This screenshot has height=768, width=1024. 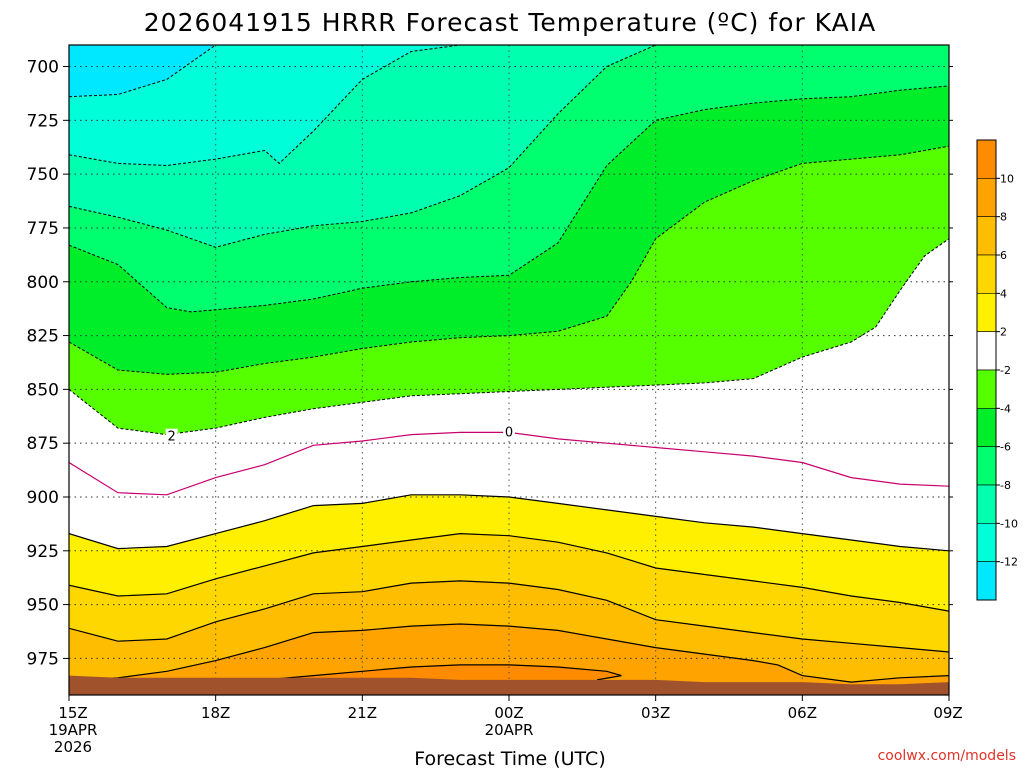 I want to click on colorbar-label: 6, so click(x=1003, y=255).